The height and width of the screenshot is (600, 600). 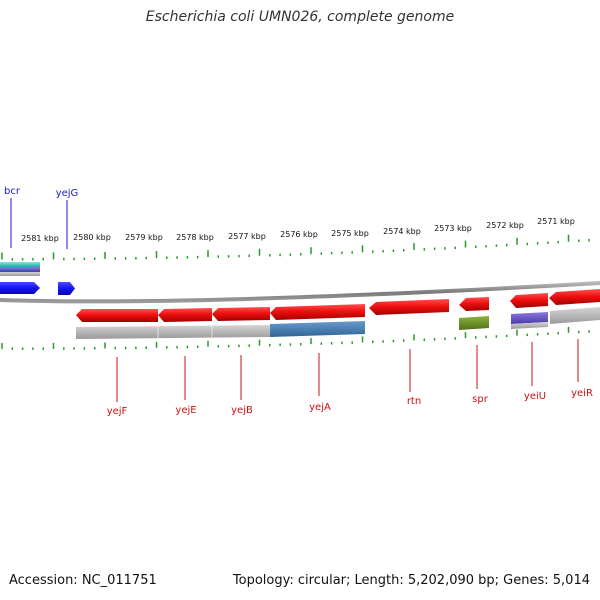 I want to click on scale-label: 2579 kbp, so click(x=144, y=237).